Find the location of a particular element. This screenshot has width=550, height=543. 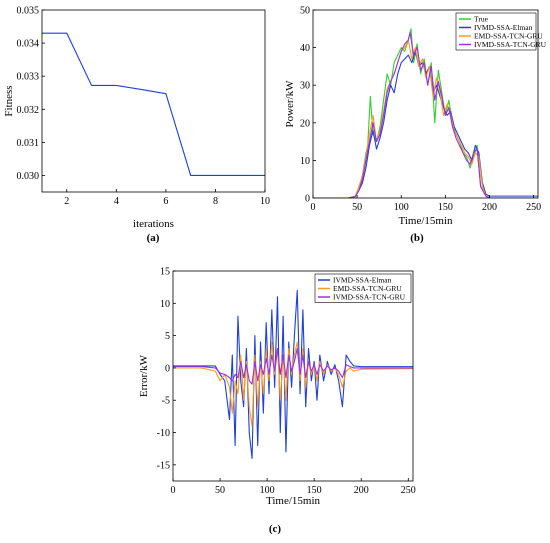

legend-box is located at coordinates (363, 288).